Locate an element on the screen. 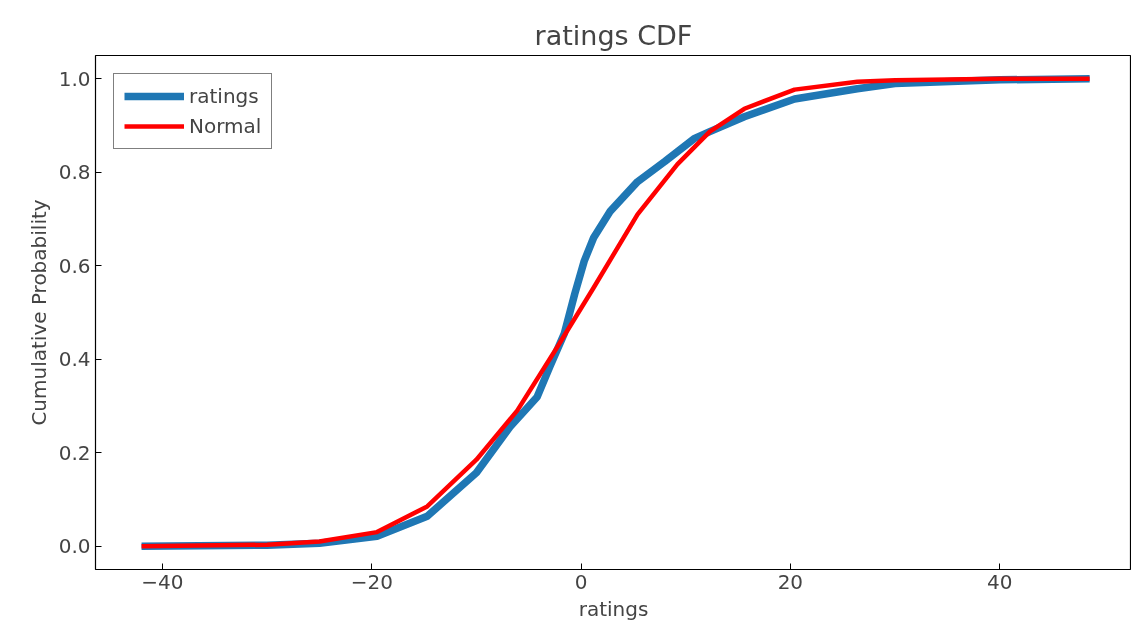 Image resolution: width=1131 pixels, height=639 pixels. y-tick-label: 0.6 is located at coordinates (74, 265).